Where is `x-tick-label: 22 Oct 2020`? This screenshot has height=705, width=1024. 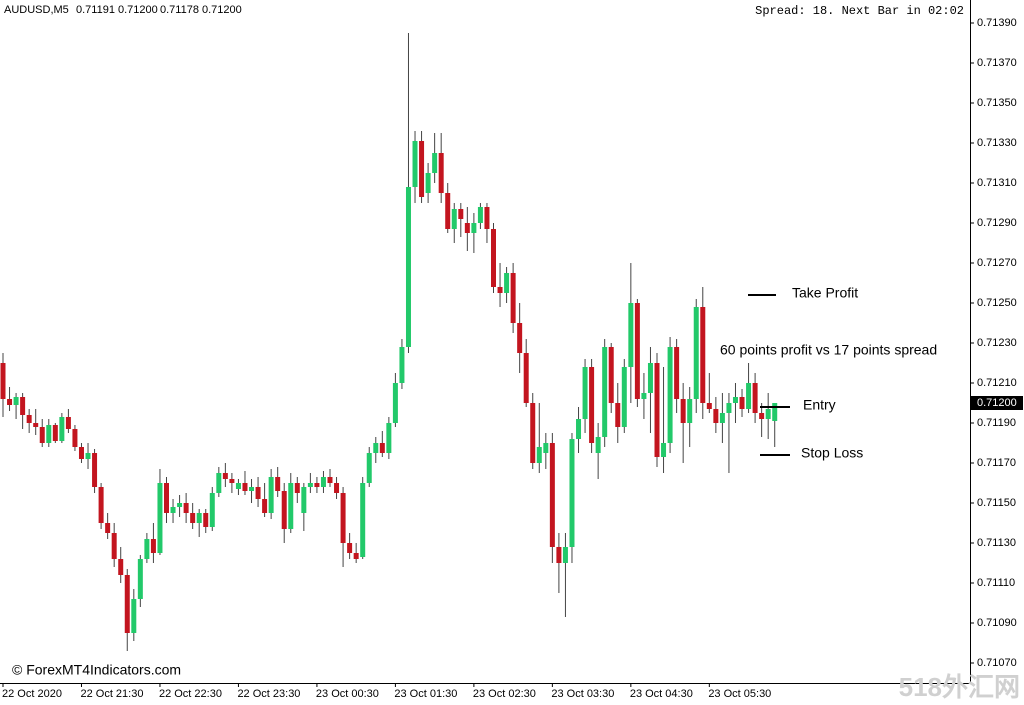 x-tick-label: 22 Oct 2020 is located at coordinates (32, 694).